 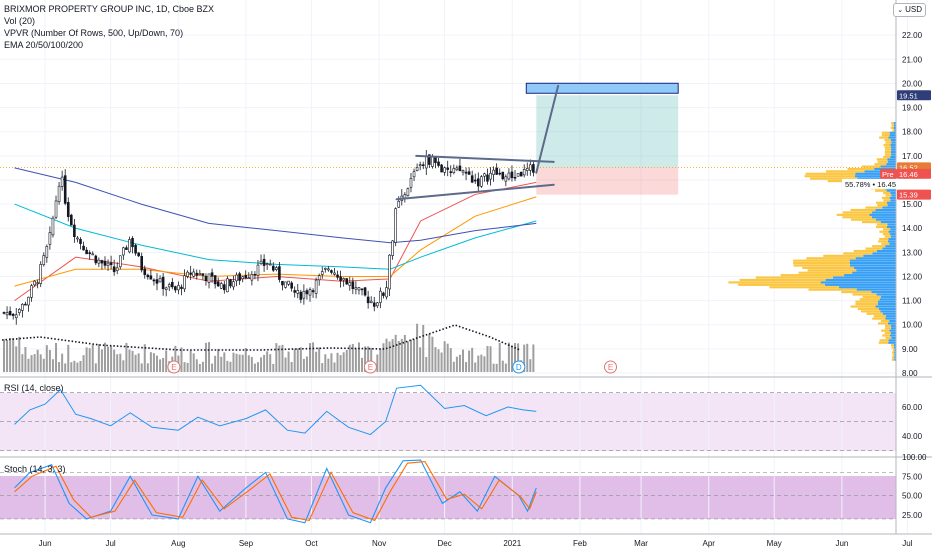 I want to click on time-tick-label: Nov, so click(x=379, y=543).